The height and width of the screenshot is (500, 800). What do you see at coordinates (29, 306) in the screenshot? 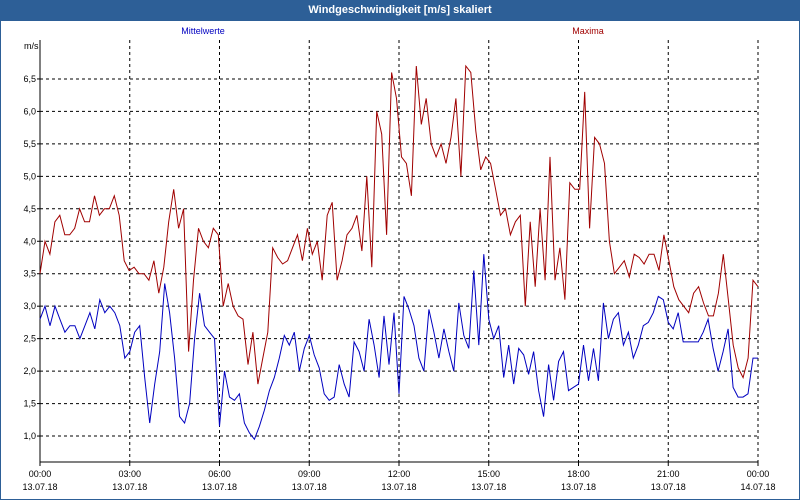
I see `y-tick-label: 3,0` at bounding box center [29, 306].